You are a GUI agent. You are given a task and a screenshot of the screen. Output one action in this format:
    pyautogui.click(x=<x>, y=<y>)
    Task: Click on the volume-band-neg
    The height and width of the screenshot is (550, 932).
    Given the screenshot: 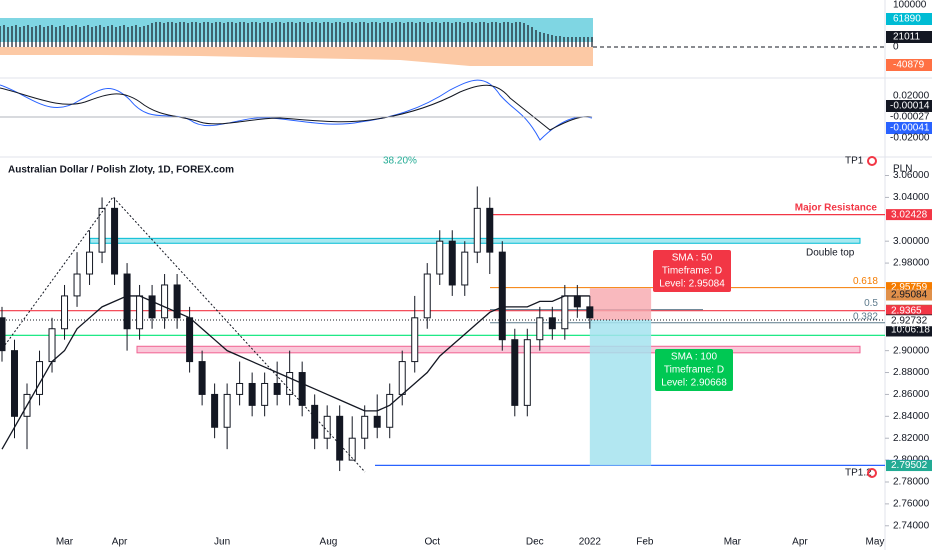 What is the action you would take?
    pyautogui.click(x=296, y=56)
    